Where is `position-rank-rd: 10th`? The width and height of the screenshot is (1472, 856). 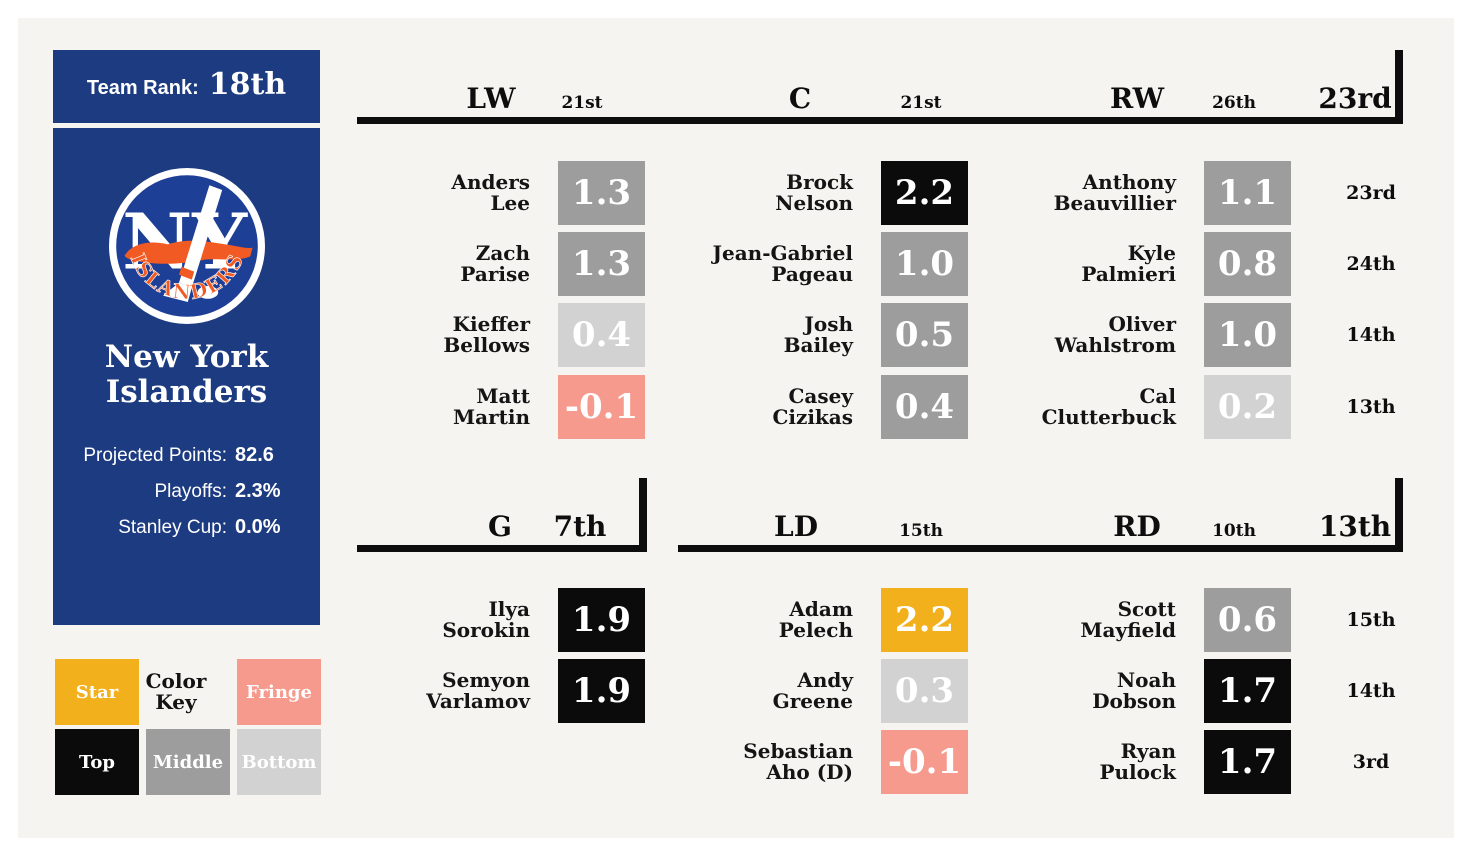
position-rank-rd: 10th is located at coordinates (1234, 531).